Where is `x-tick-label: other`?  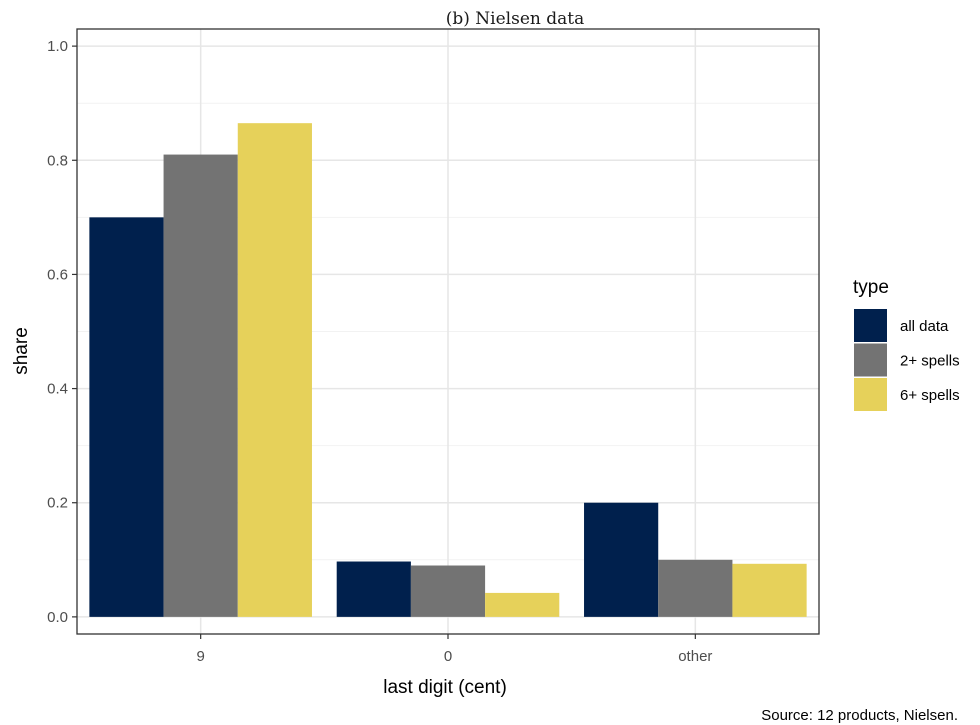
x-tick-label: other is located at coordinates (695, 656).